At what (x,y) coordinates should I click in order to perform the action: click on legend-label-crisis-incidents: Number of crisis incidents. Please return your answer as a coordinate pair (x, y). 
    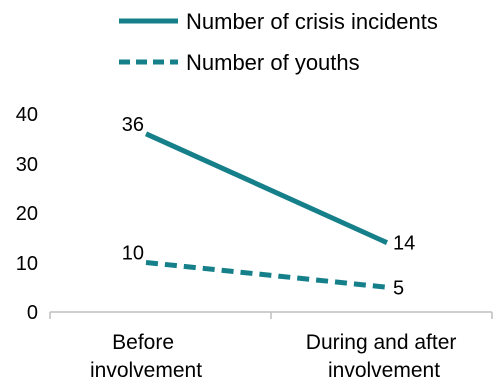
    Looking at the image, I should click on (312, 21).